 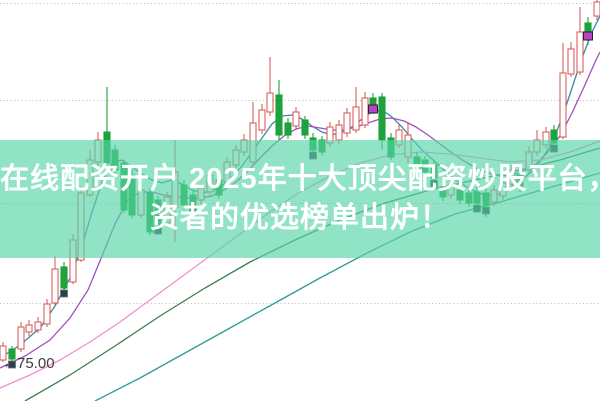 I want to click on price-marker-label: ←75.00, so click(x=28, y=363).